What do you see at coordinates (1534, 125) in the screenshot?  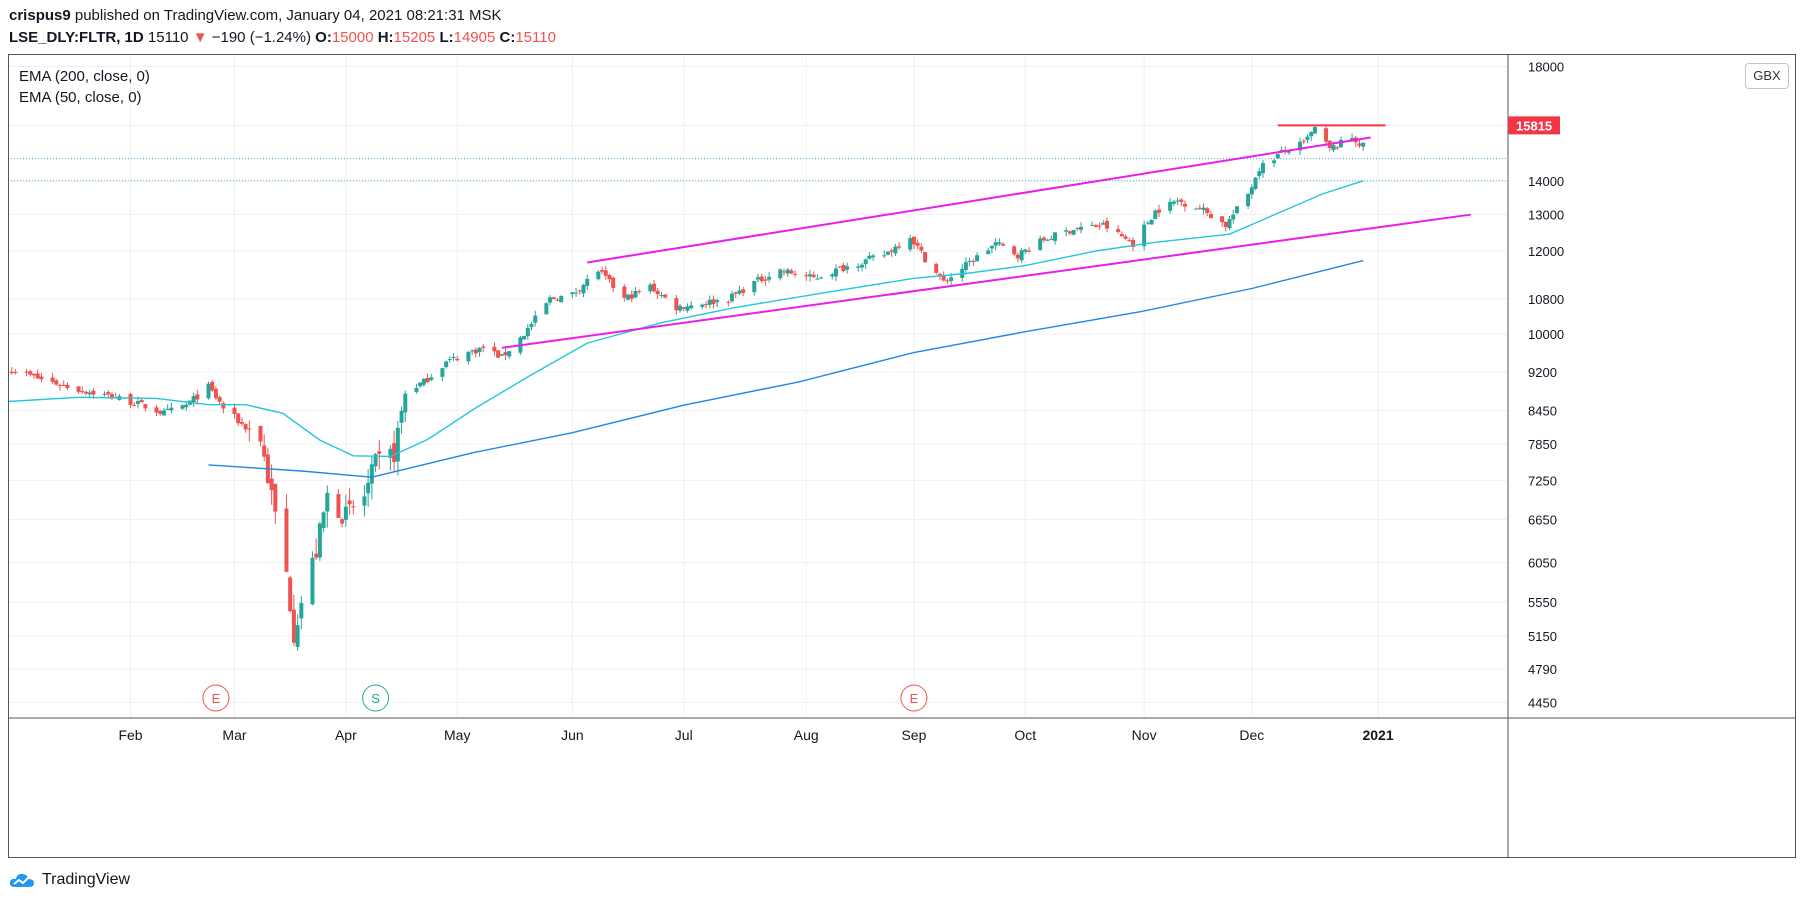 I see `price-label-value: 15815` at bounding box center [1534, 125].